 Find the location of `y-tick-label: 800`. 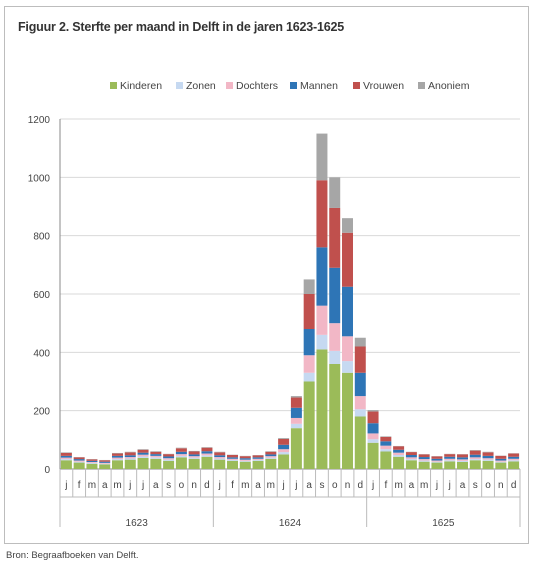

y-tick-label: 800 is located at coordinates (41, 237).